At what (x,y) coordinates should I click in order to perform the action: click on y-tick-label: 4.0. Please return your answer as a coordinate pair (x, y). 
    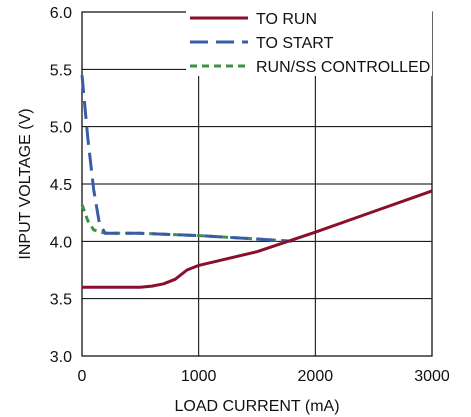
    Looking at the image, I should click on (61, 242).